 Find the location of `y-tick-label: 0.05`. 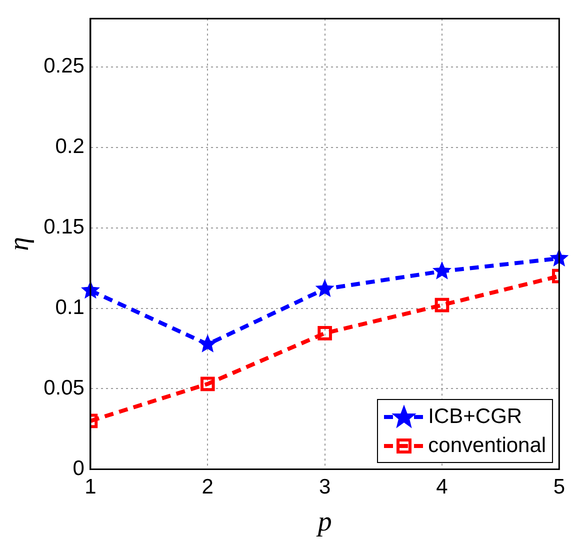

y-tick-label: 0.05 is located at coordinates (64, 388).